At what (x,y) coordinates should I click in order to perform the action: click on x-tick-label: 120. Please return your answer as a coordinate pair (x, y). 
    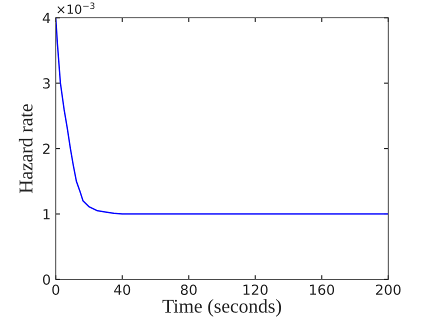
    Looking at the image, I should click on (256, 290).